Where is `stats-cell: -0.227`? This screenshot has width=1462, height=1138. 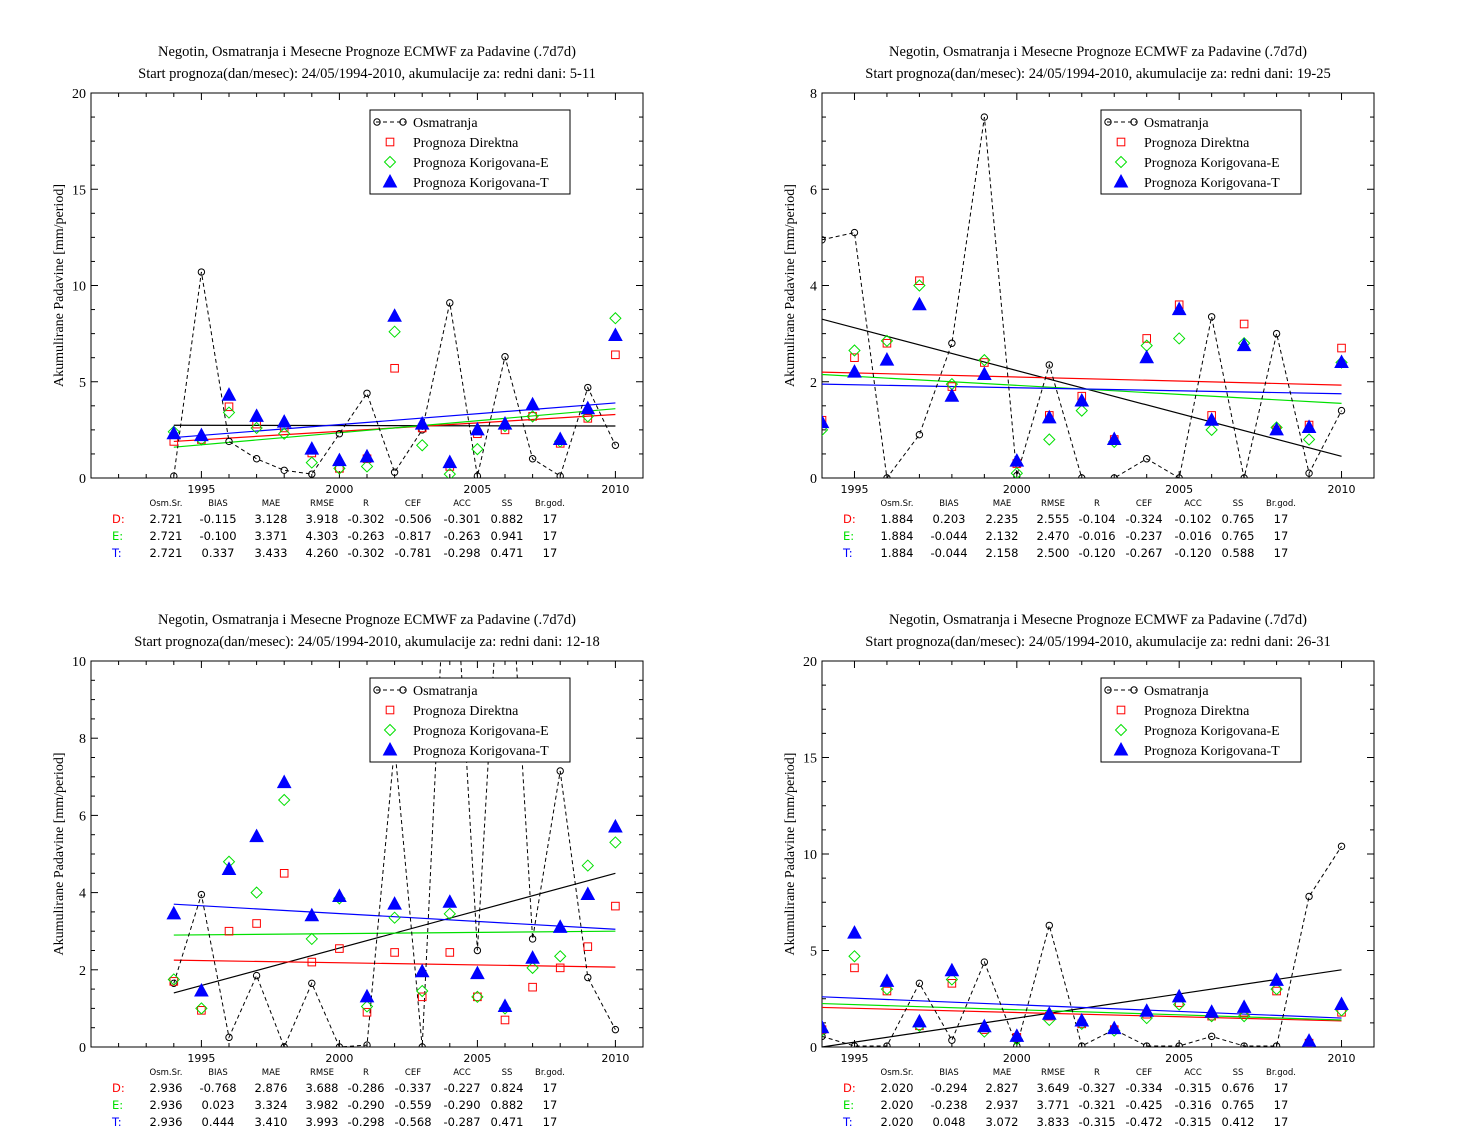
stats-cell: -0.227 is located at coordinates (461, 1088).